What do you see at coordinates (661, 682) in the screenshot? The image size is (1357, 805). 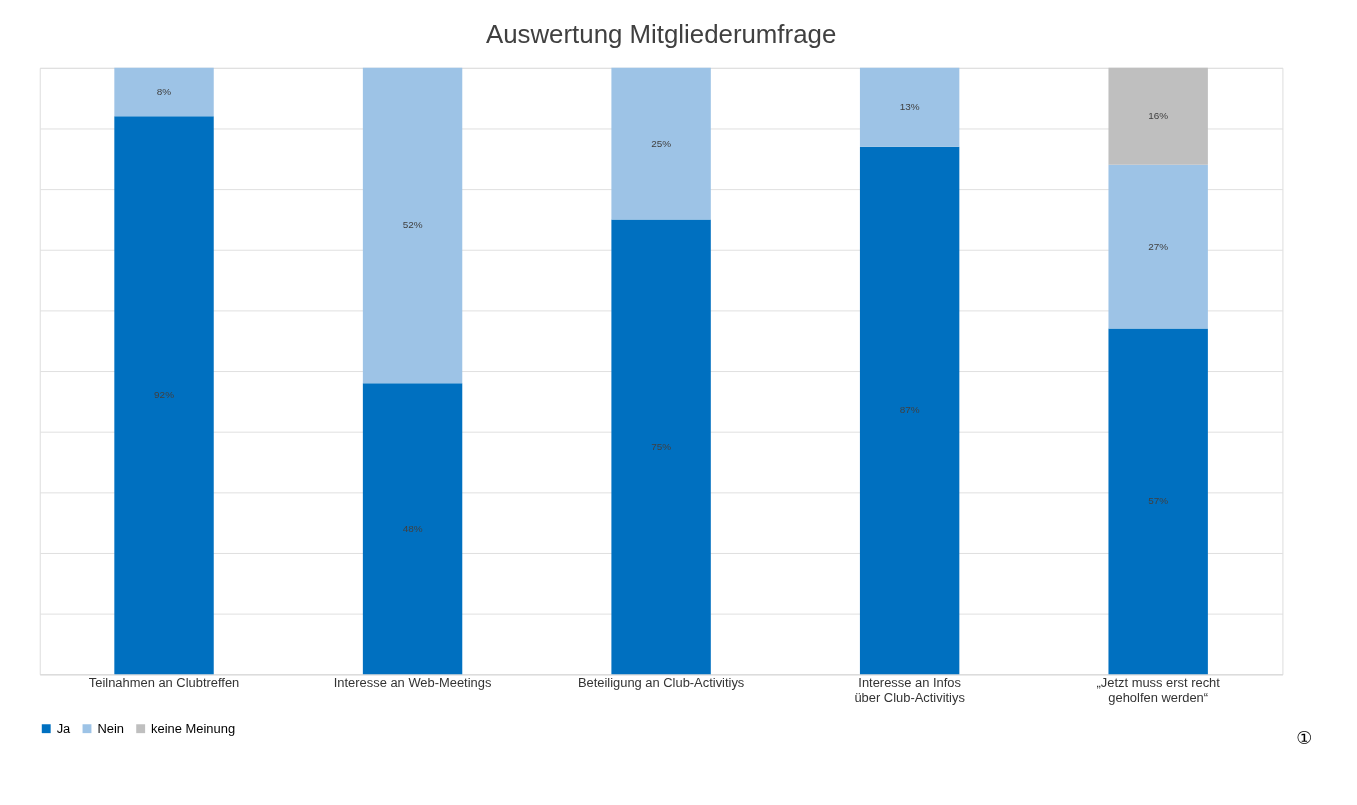 I see `x-tick-label: Beteiligung an Club-Activitiys` at bounding box center [661, 682].